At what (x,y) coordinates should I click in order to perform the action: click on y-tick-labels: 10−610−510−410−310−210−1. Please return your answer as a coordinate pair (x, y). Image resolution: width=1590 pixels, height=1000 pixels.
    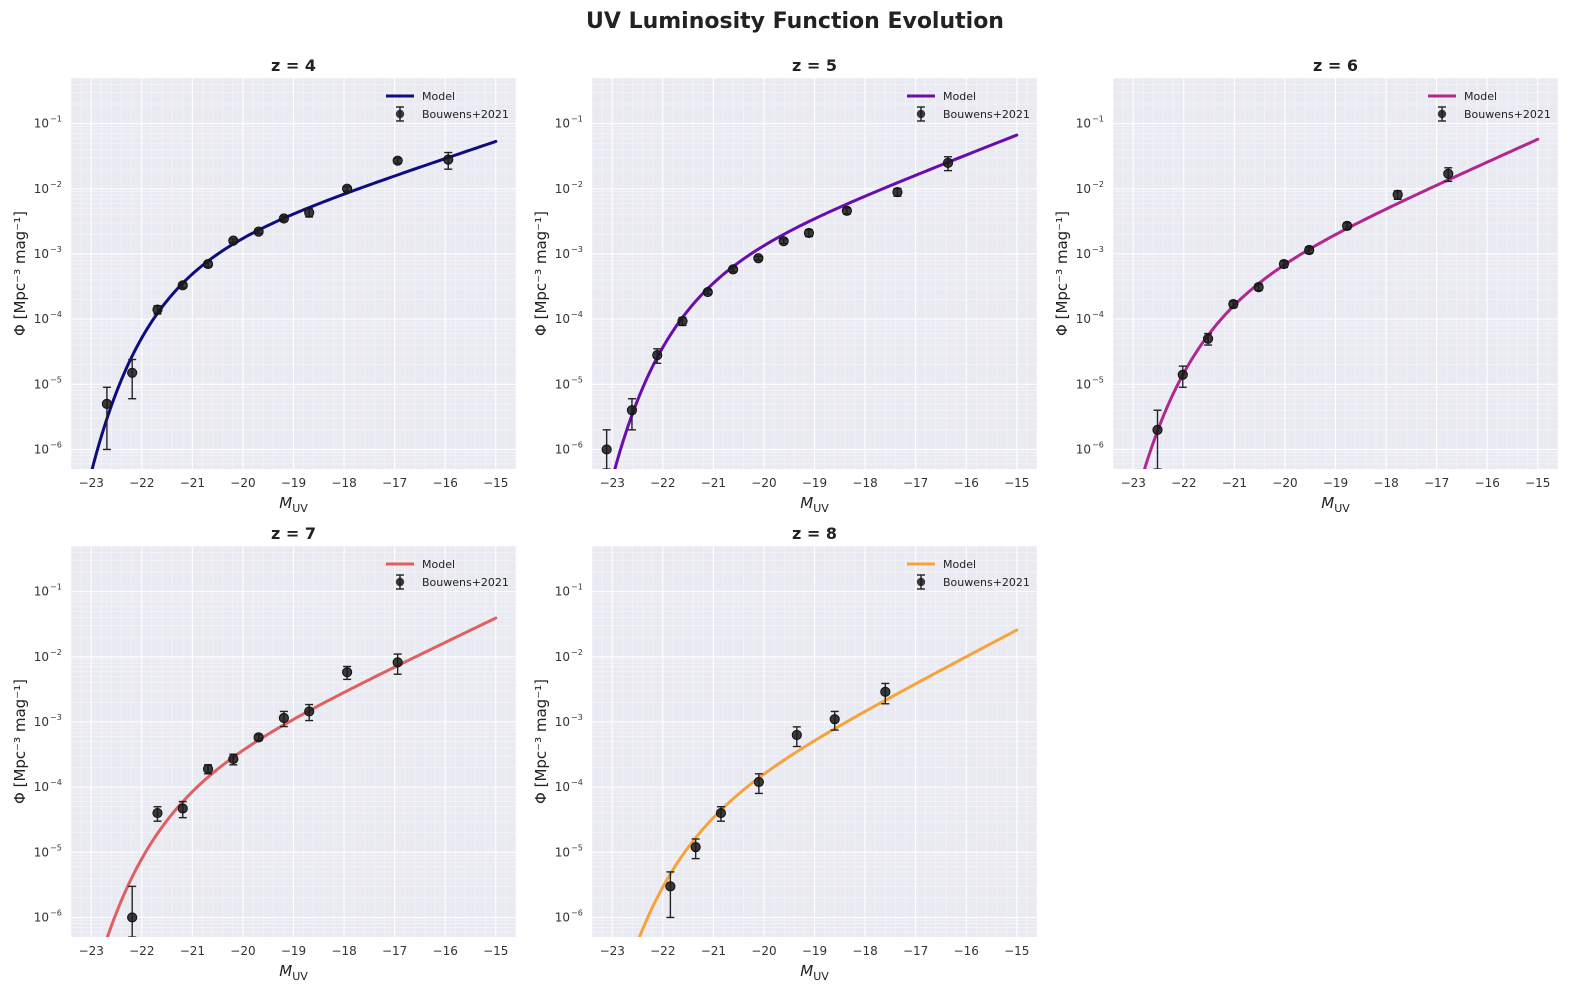
    Looking at the image, I should click on (48, 286).